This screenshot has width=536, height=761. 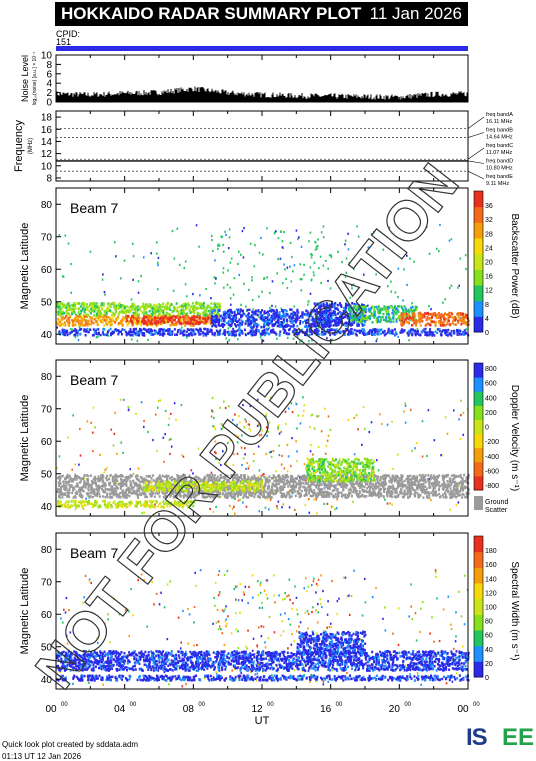 What do you see at coordinates (49, 103) in the screenshot?
I see `y-tick-label: 0` at bounding box center [49, 103].